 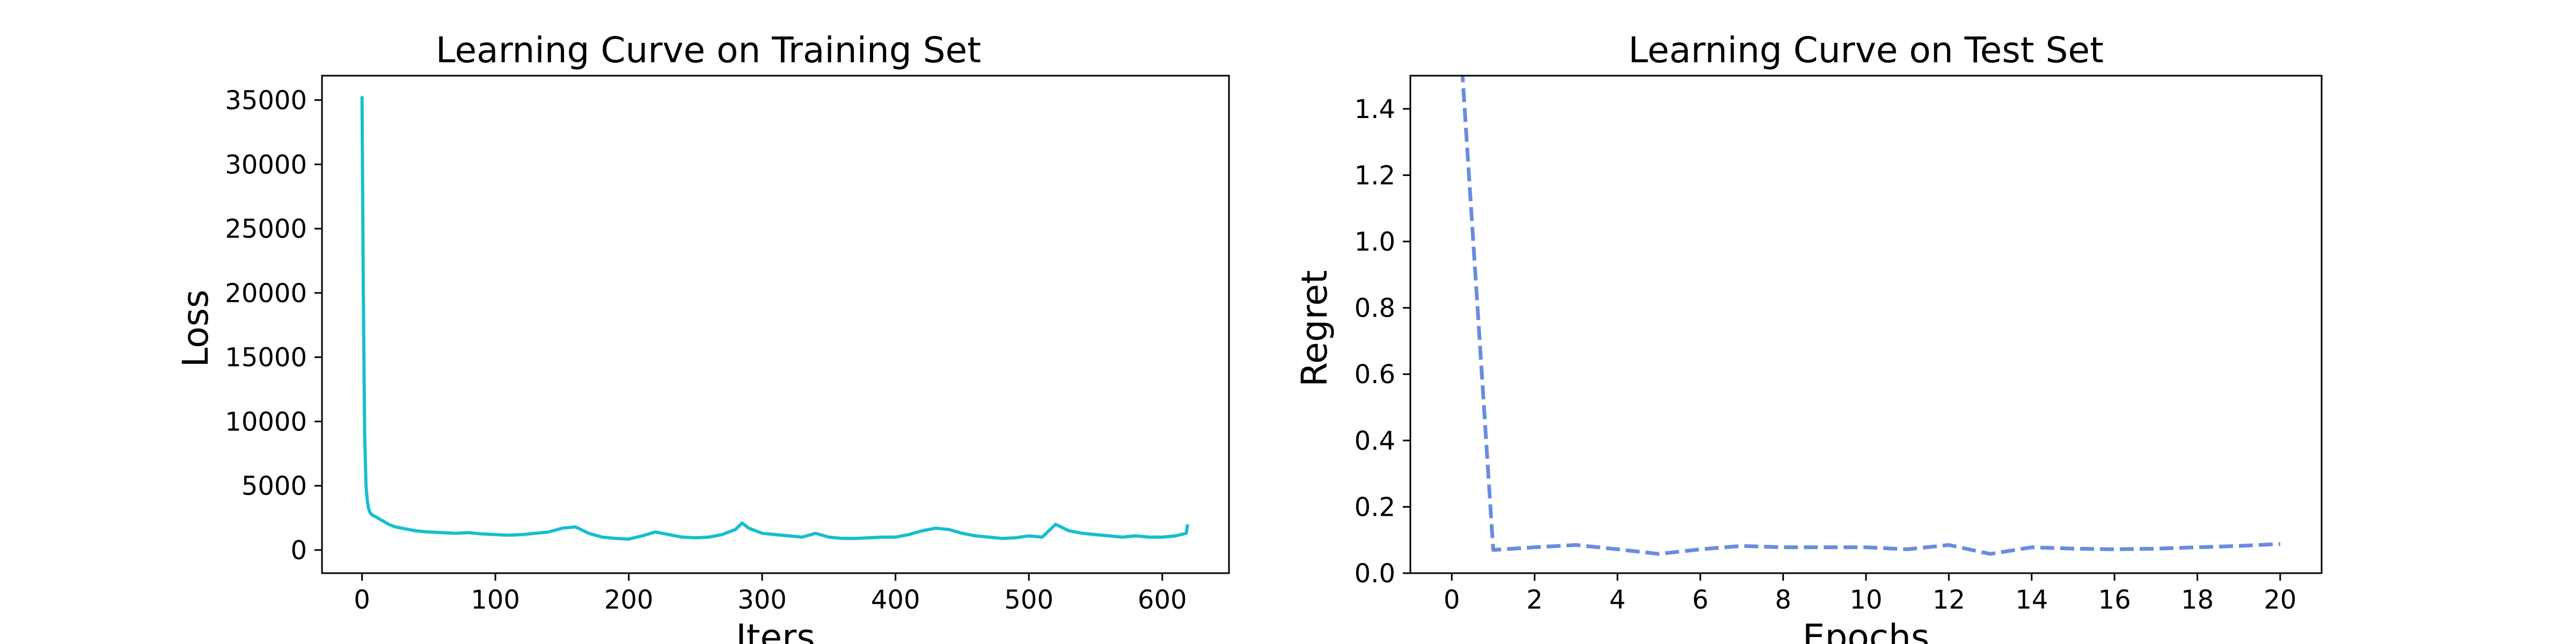 I want to click on x-tick-label: 12, so click(x=1949, y=600).